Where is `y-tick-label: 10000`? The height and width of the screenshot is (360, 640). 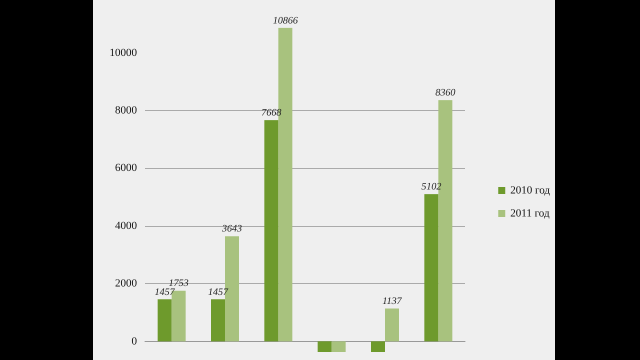
y-tick-label: 10000 is located at coordinates (124, 52).